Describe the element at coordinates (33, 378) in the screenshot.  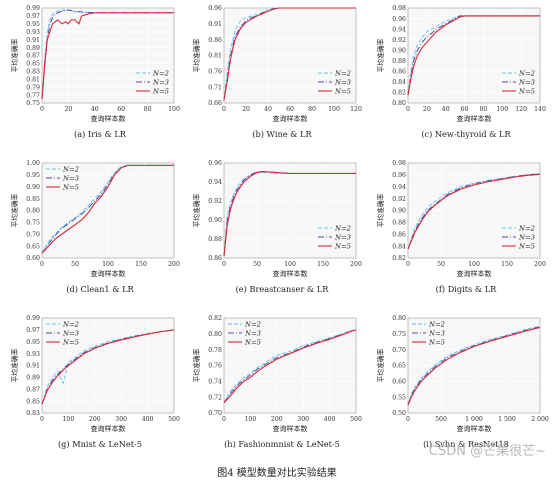
I see `y-tick-label: 0.89` at that location.